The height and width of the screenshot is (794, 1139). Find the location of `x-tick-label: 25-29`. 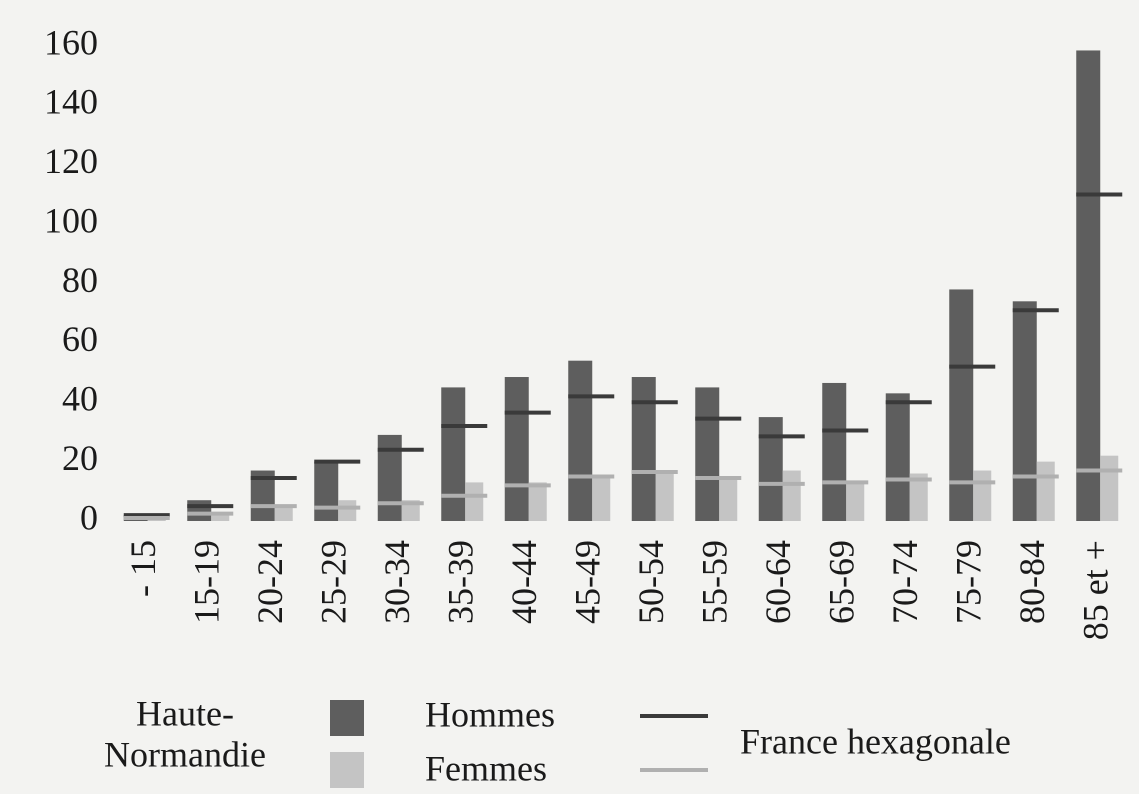

x-tick-label: 25-29 is located at coordinates (334, 582).